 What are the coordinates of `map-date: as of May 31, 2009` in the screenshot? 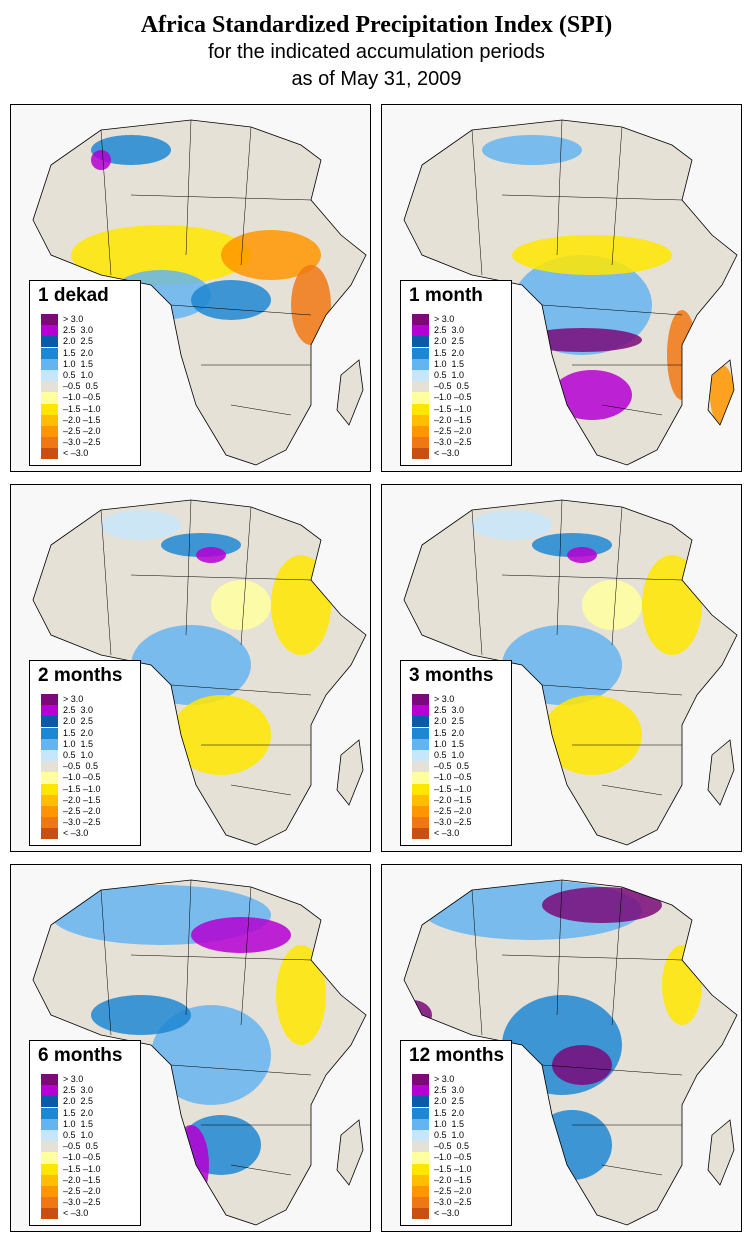 It's located at (376, 79).